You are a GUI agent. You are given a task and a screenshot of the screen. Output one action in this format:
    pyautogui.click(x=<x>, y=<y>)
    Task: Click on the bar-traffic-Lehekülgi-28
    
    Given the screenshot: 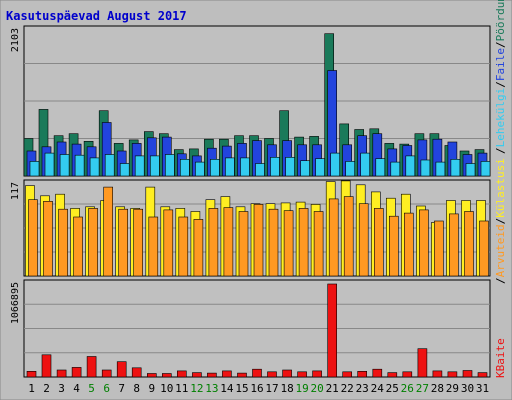 What is the action you would take?
    pyautogui.click(x=440, y=169)
    